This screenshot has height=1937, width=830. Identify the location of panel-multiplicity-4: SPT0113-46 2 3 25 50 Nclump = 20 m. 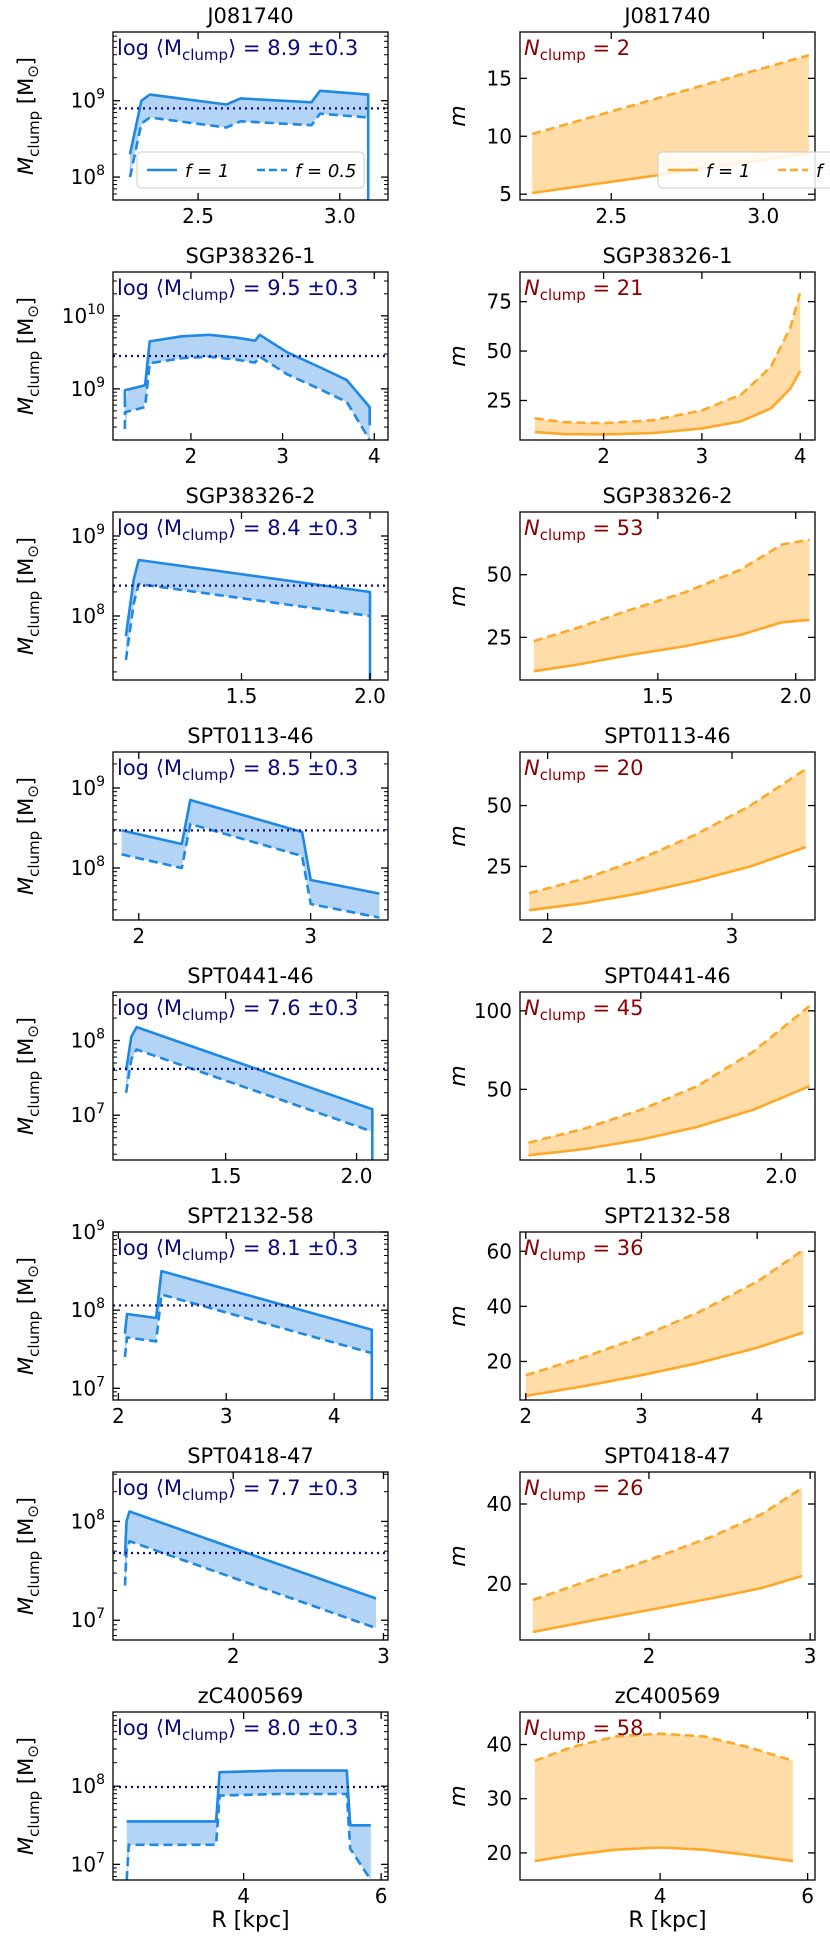
(631, 836).